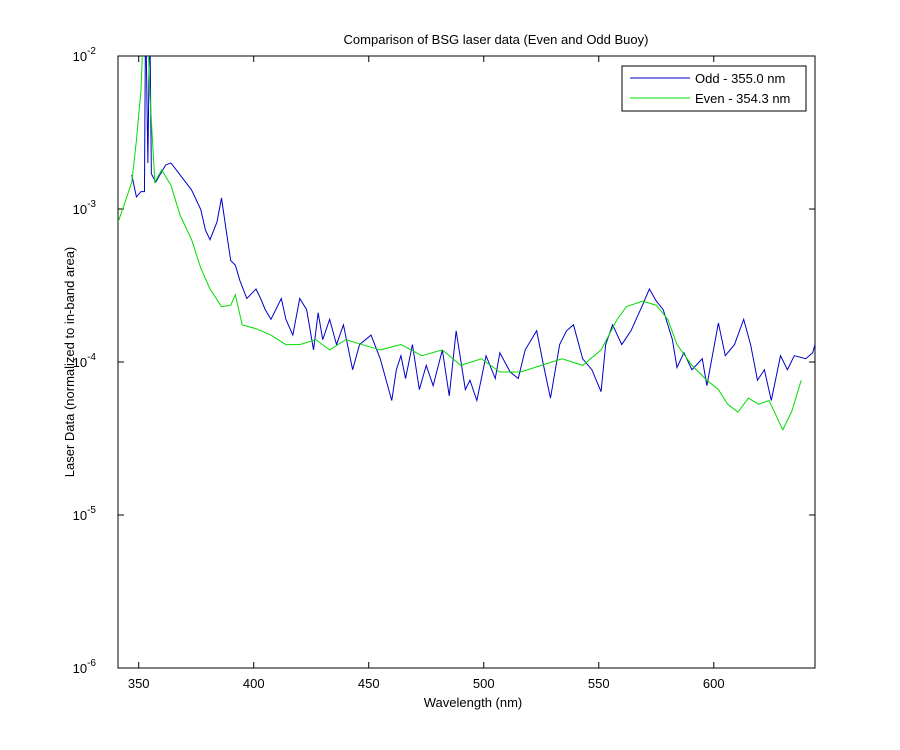  I want to click on y-tick-label: 10⁻², so click(85, 55).